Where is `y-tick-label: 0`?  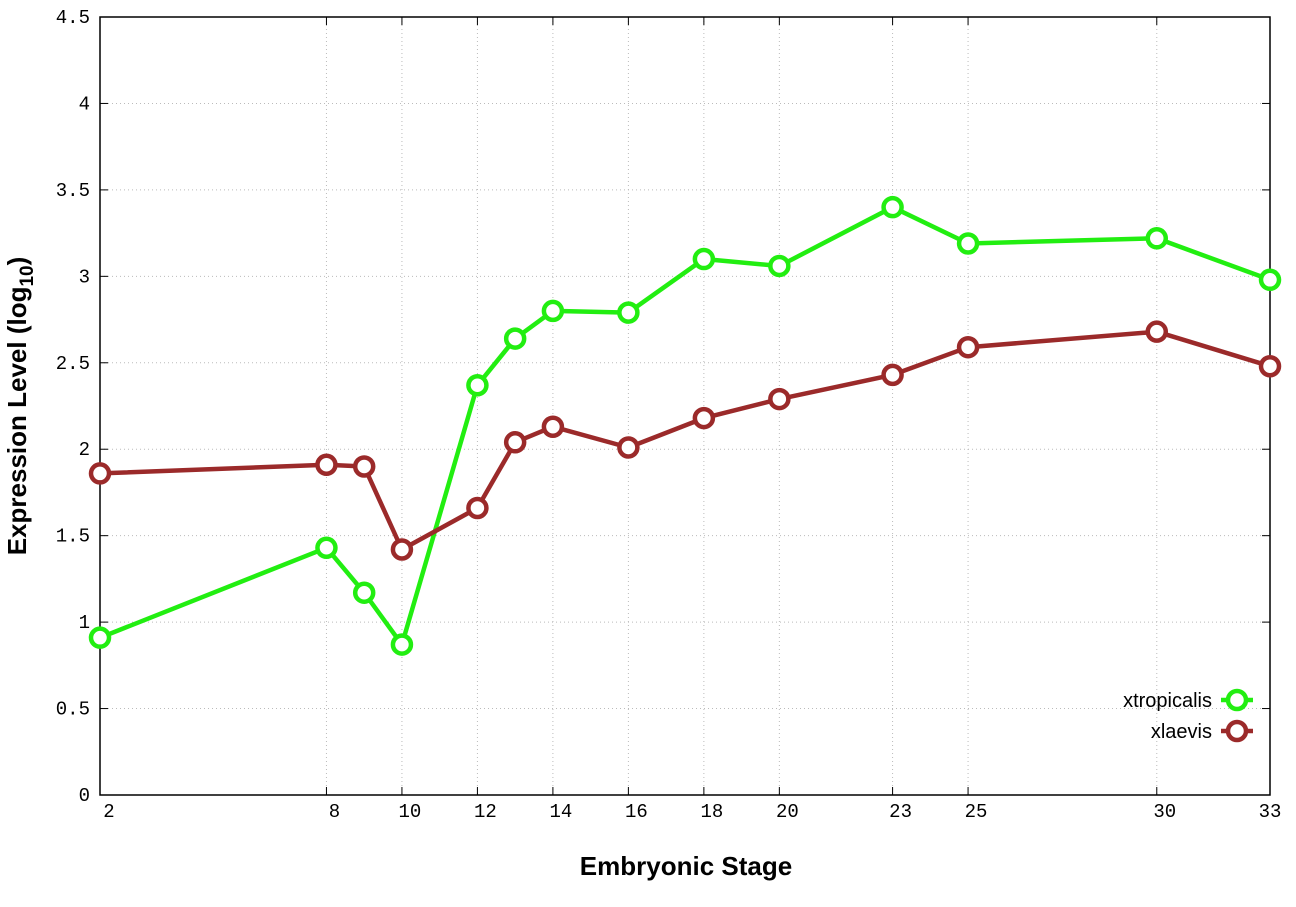
y-tick-label: 0 is located at coordinates (84, 796).